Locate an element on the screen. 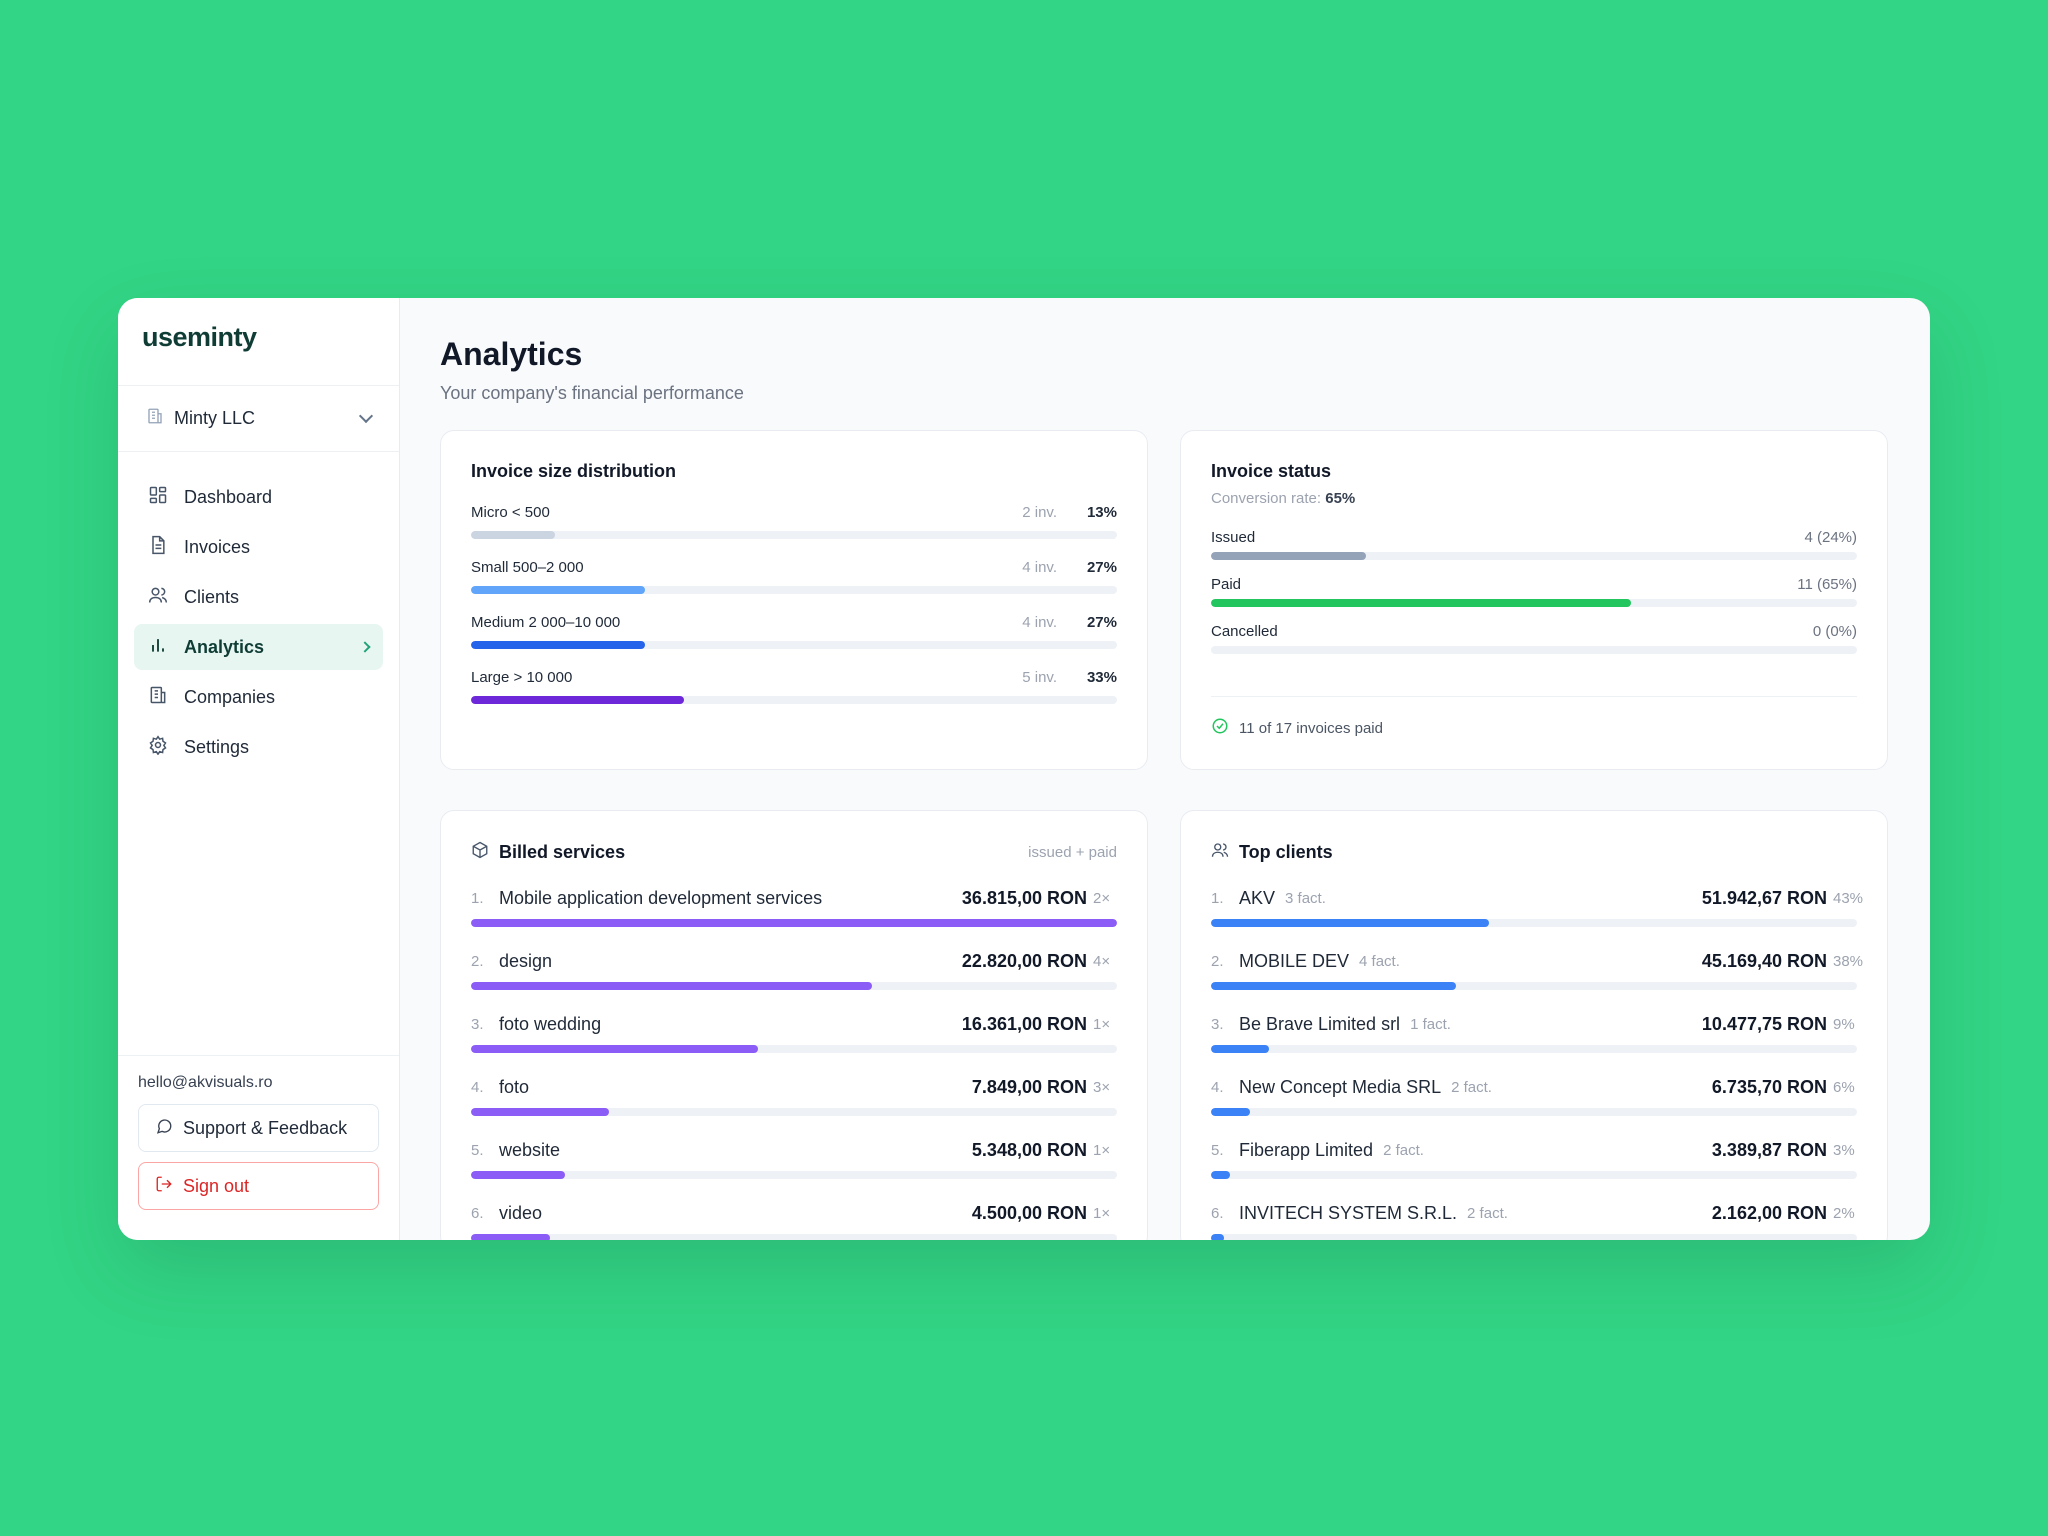  status-label: Paid is located at coordinates (1226, 584).